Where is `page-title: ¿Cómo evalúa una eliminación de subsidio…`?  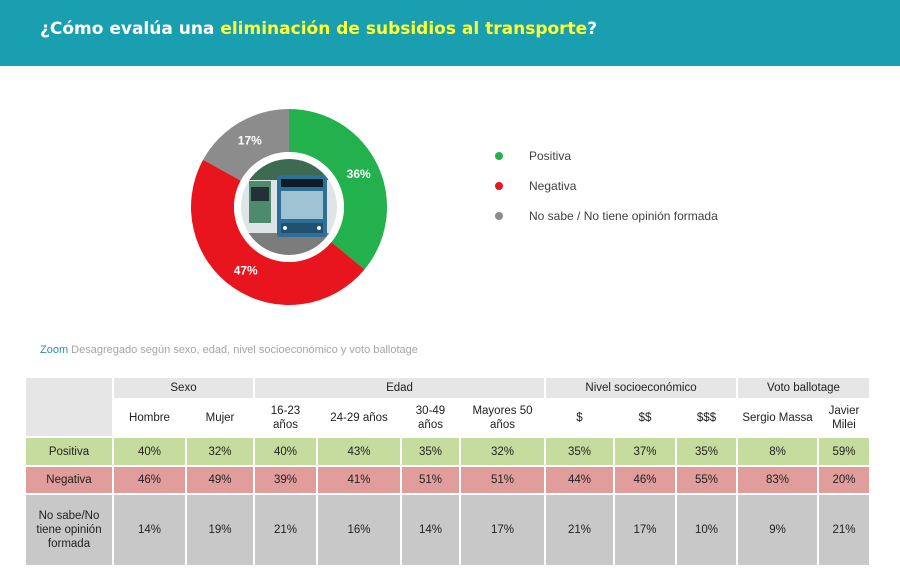
page-title: ¿Cómo evalúa una eliminación de subsidio… is located at coordinates (318, 29).